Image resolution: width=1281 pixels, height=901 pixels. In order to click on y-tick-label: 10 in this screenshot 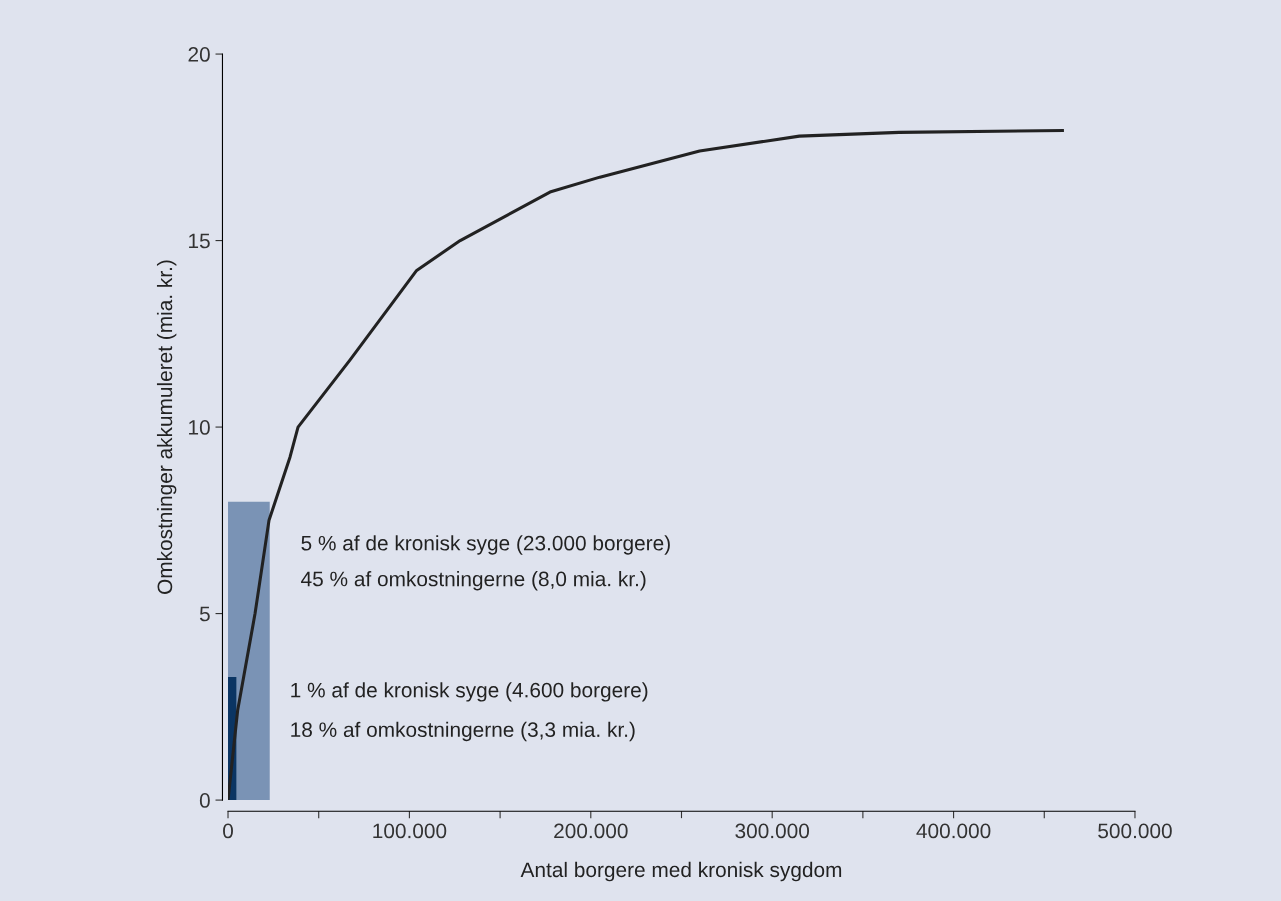, I will do `click(199, 427)`.